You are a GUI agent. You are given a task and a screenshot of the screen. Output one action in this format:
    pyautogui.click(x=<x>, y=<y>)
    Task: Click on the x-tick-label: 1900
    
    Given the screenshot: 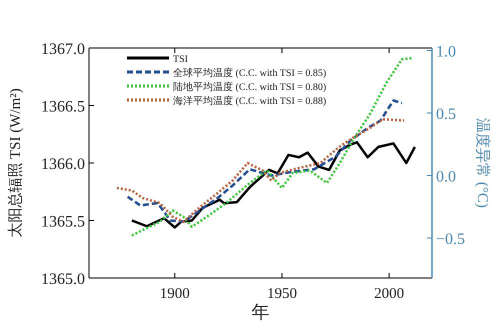 What is the action you would take?
    pyautogui.click(x=175, y=294)
    